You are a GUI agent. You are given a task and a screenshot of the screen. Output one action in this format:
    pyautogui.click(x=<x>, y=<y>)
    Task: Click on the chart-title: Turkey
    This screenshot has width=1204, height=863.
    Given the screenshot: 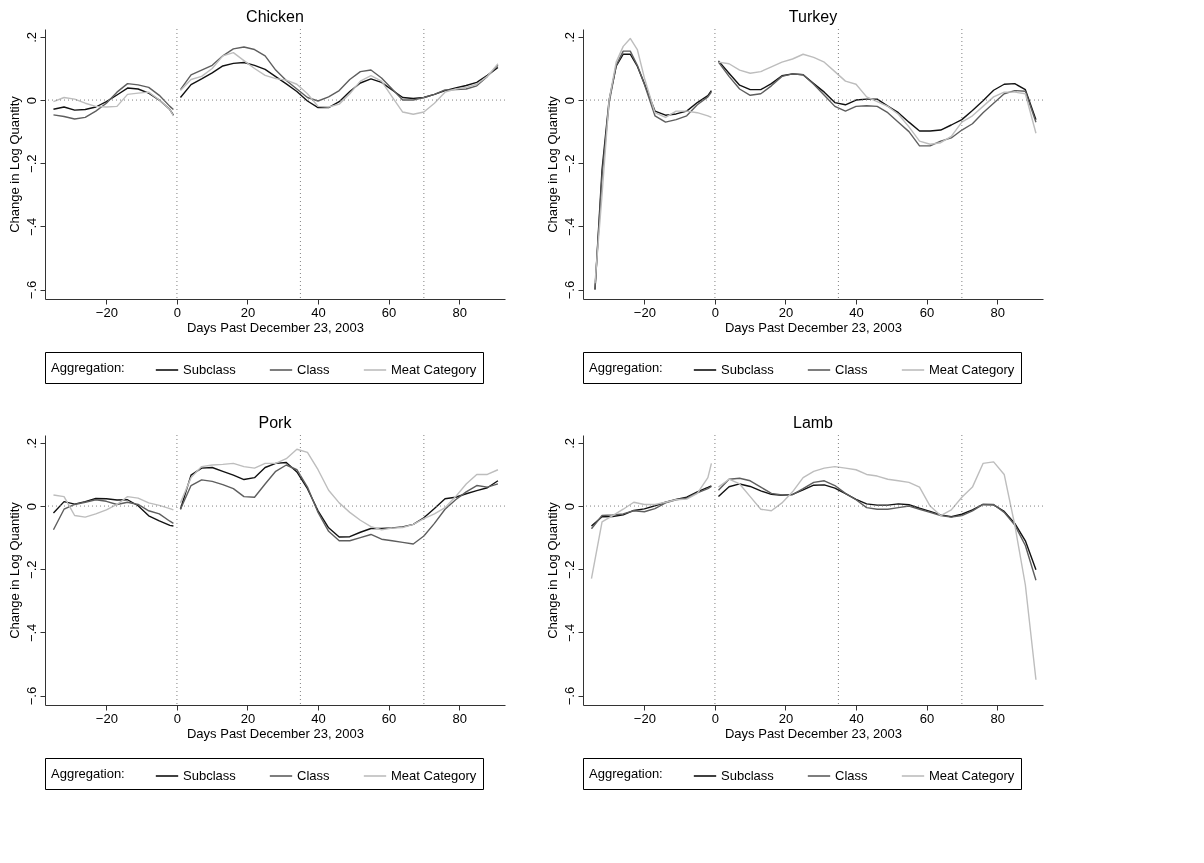 What is the action you would take?
    pyautogui.click(x=813, y=16)
    